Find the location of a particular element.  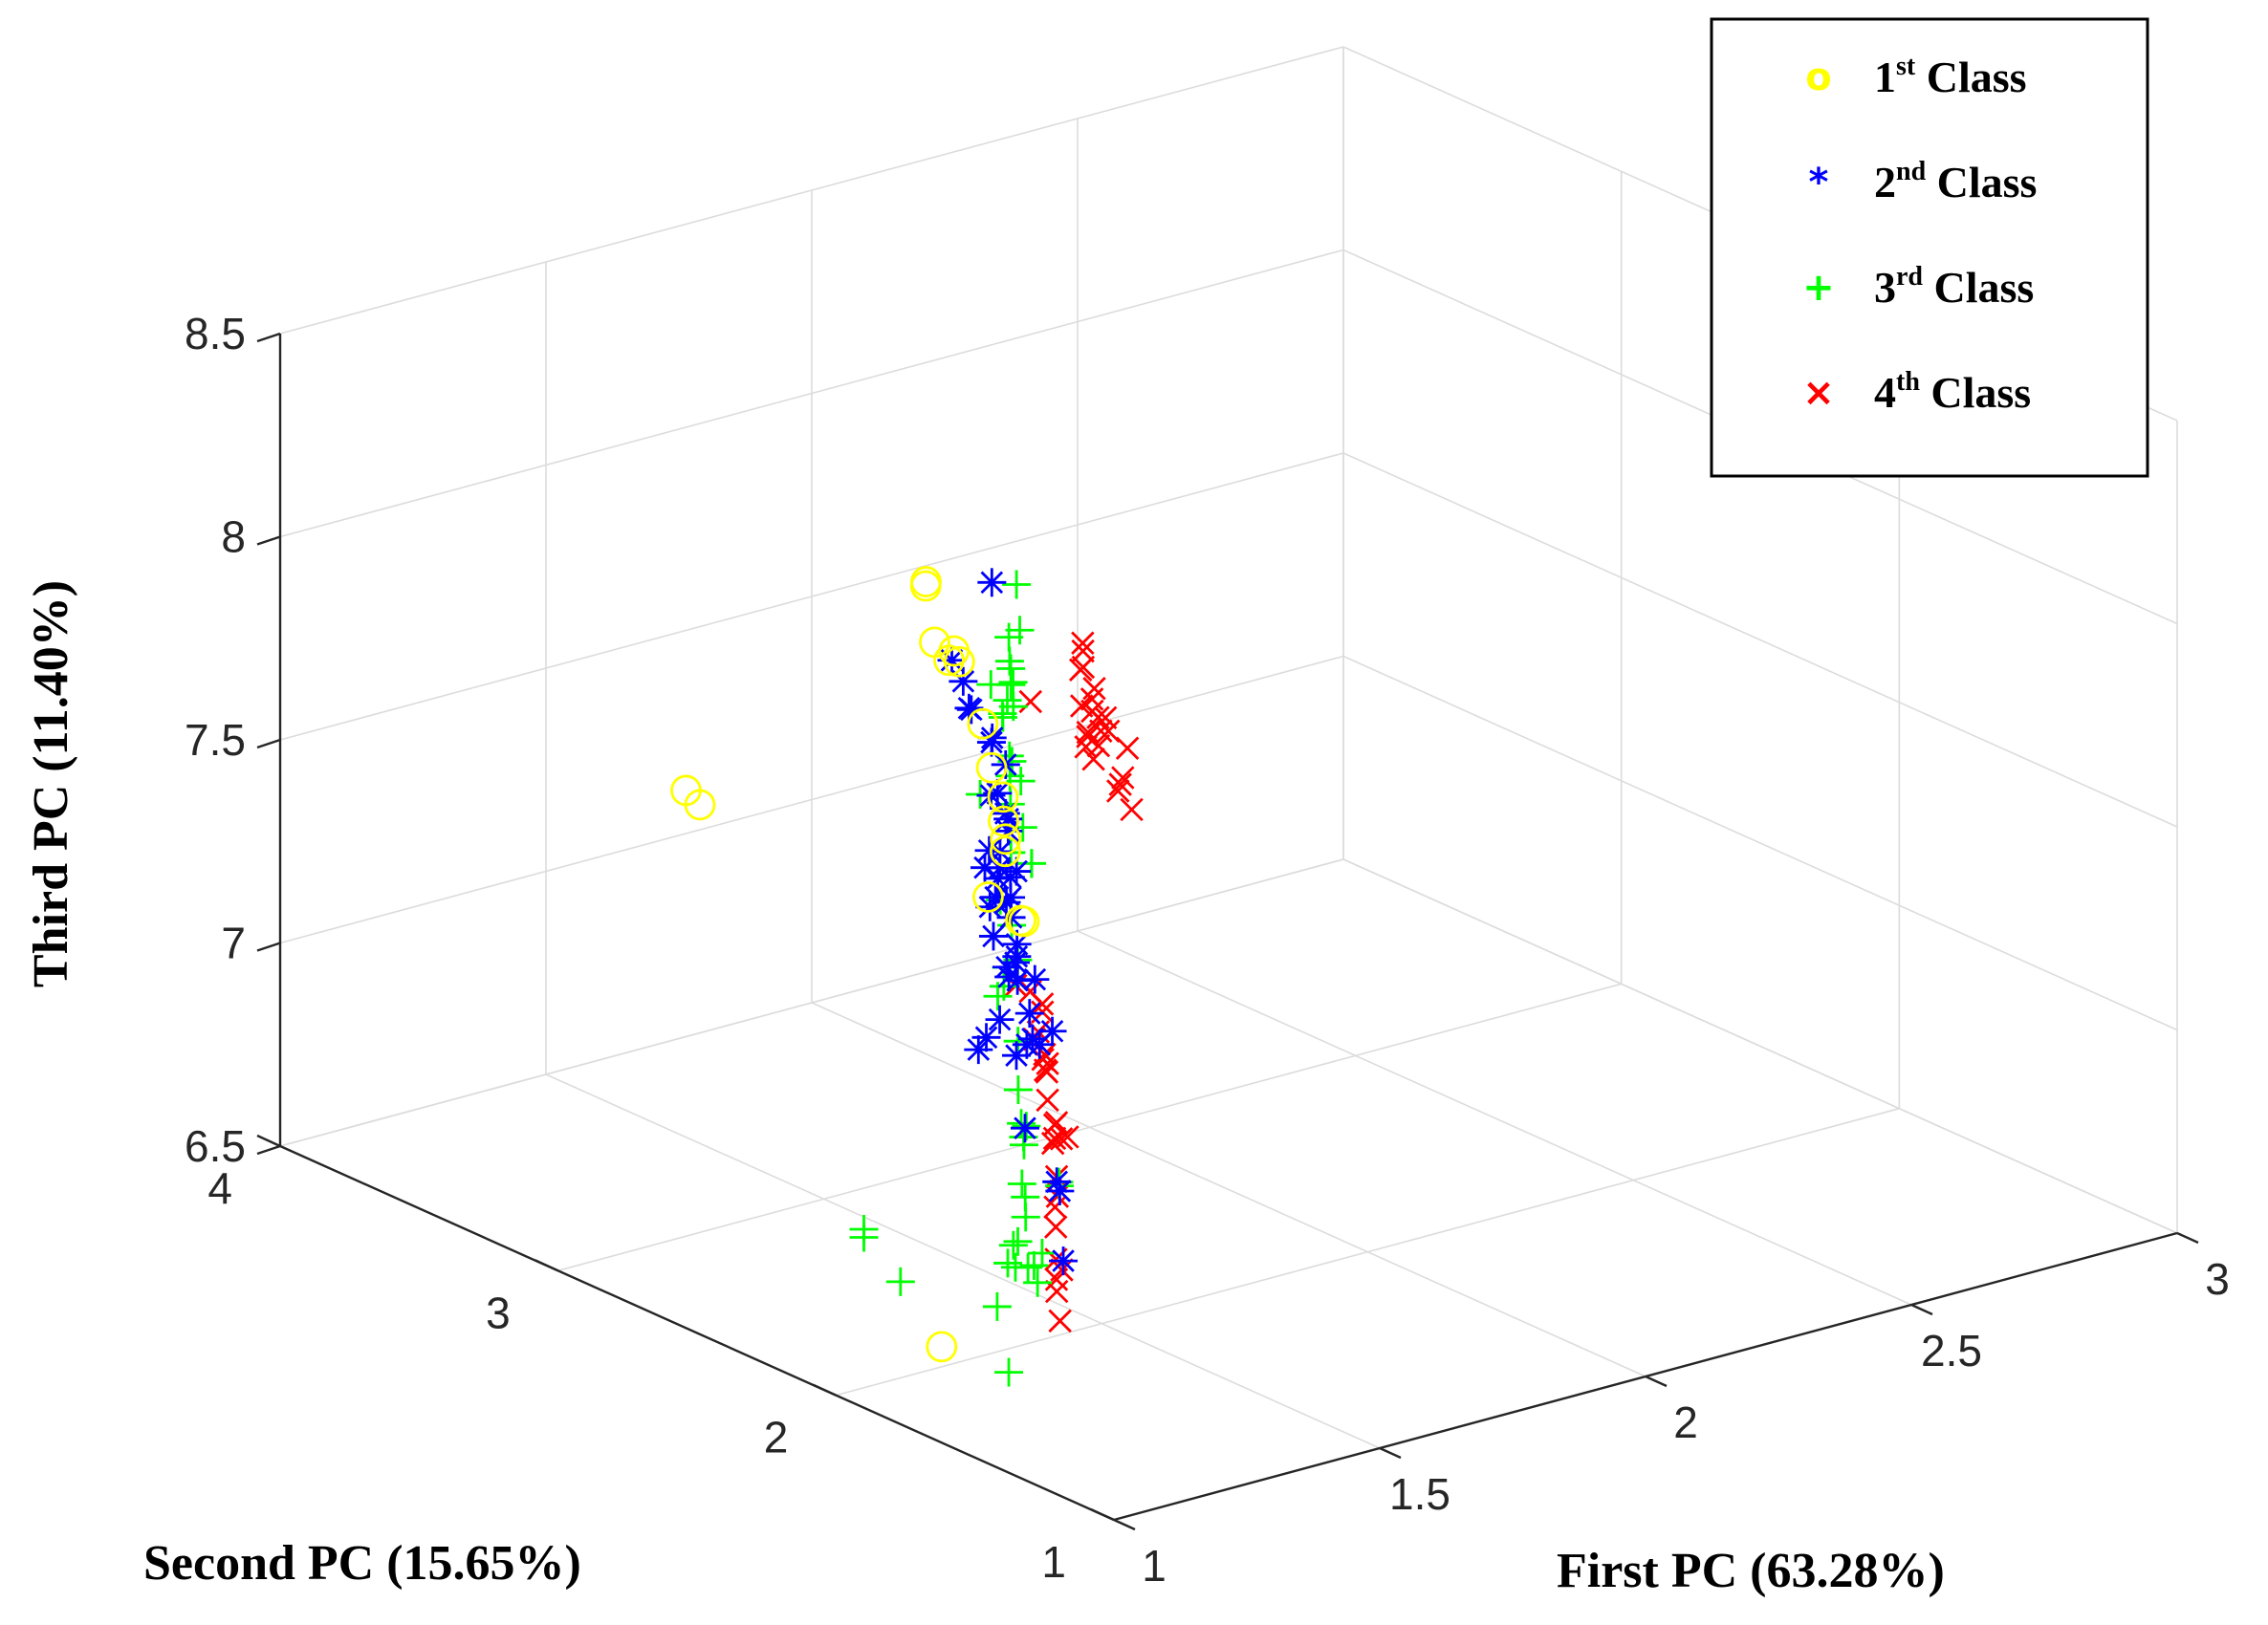

legend-label: 4th Class is located at coordinates (1952, 392).